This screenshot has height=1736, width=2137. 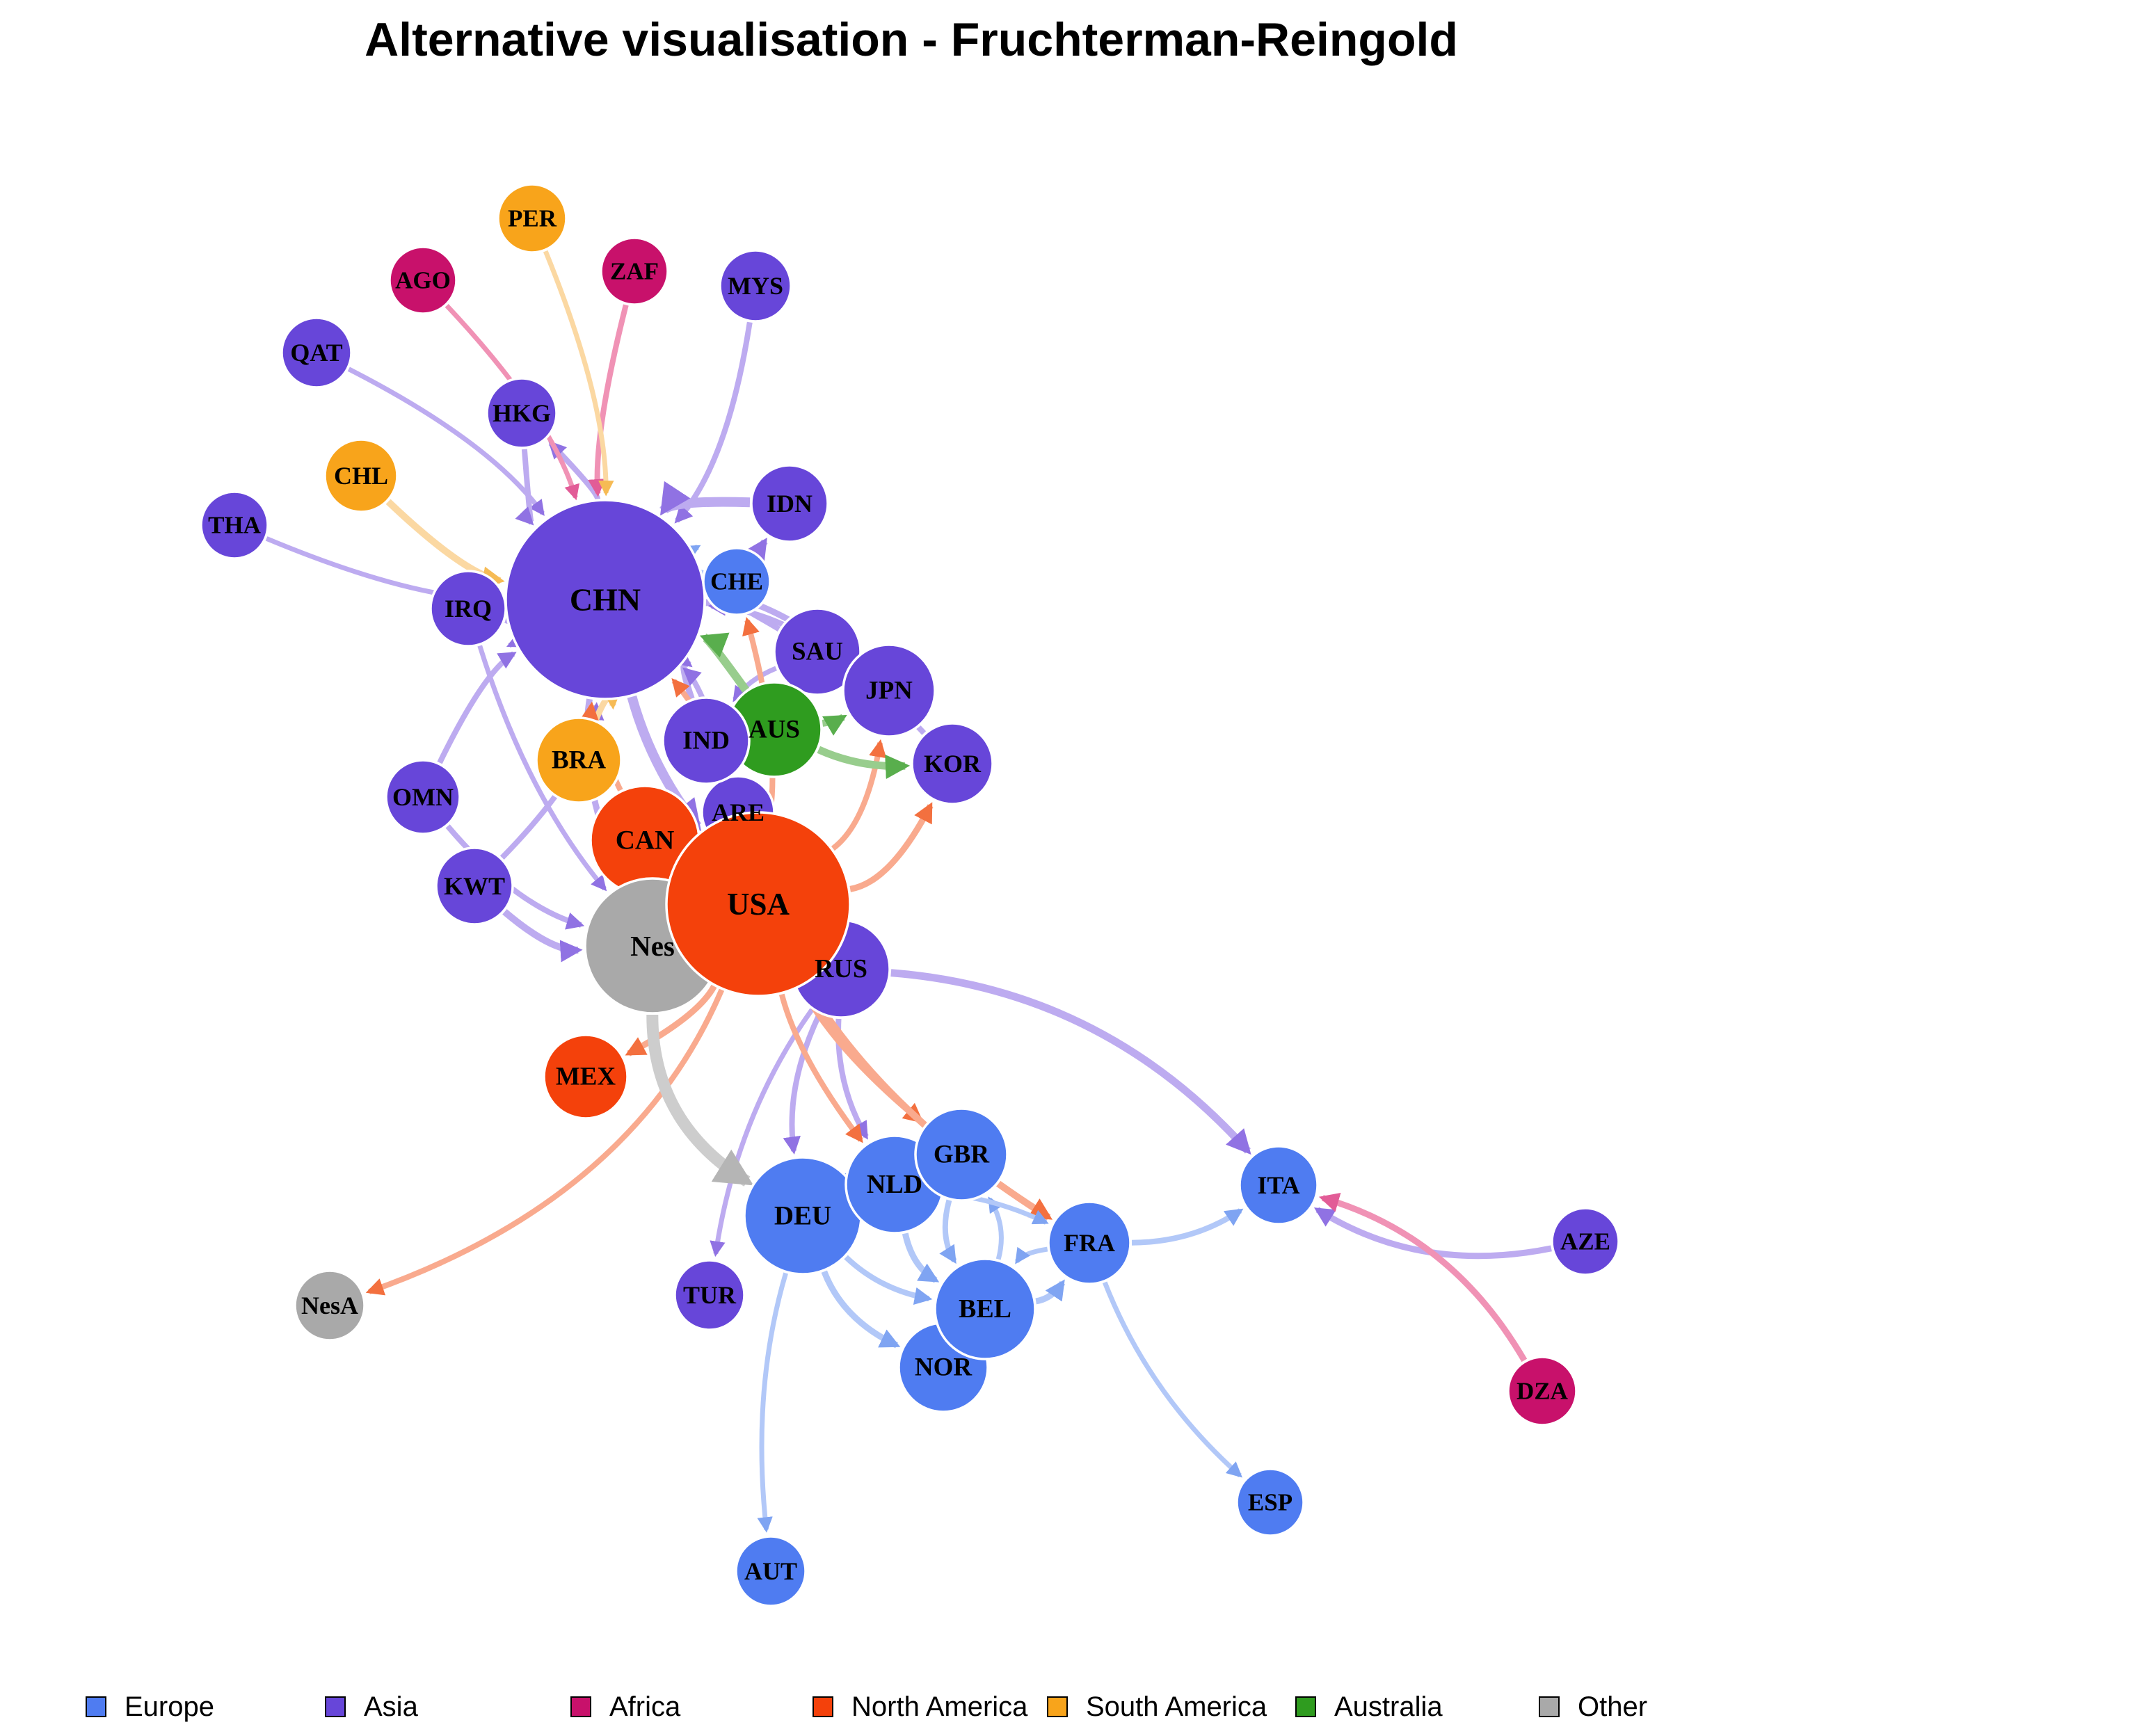 I want to click on legend-swatch-australia, so click(x=1305, y=1706).